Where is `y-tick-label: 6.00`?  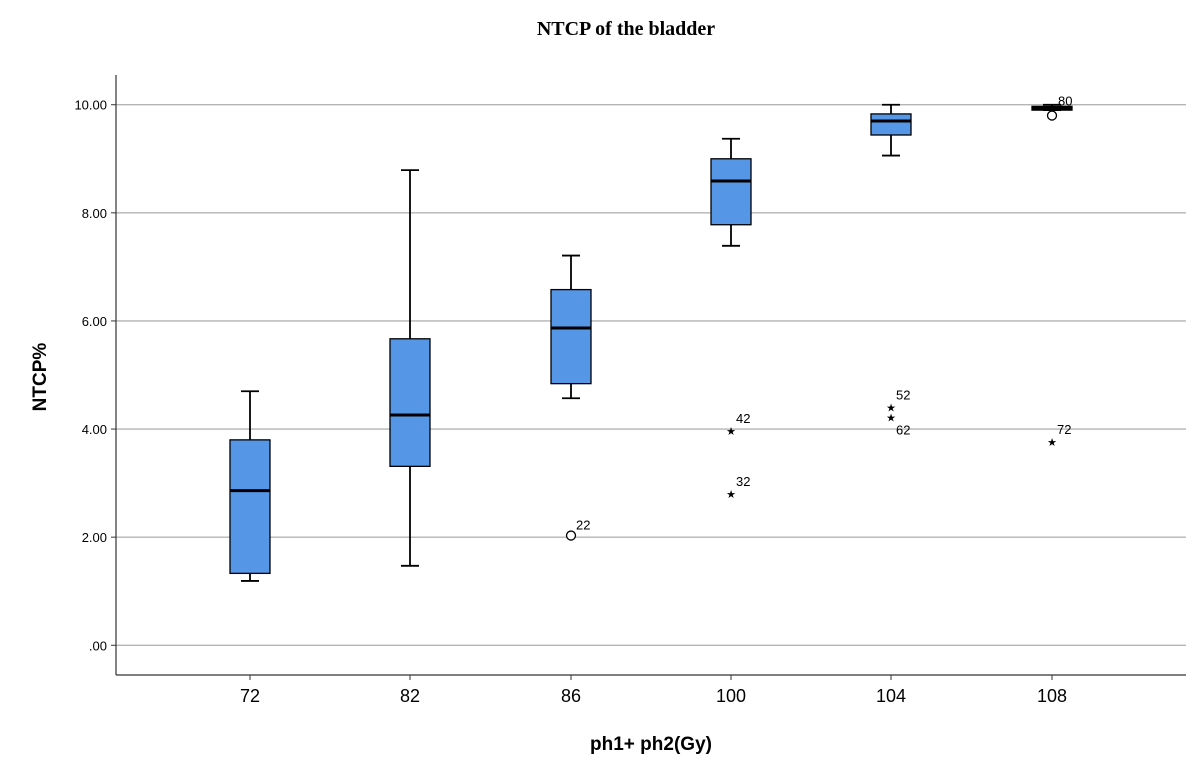 y-tick-label: 6.00 is located at coordinates (94, 321).